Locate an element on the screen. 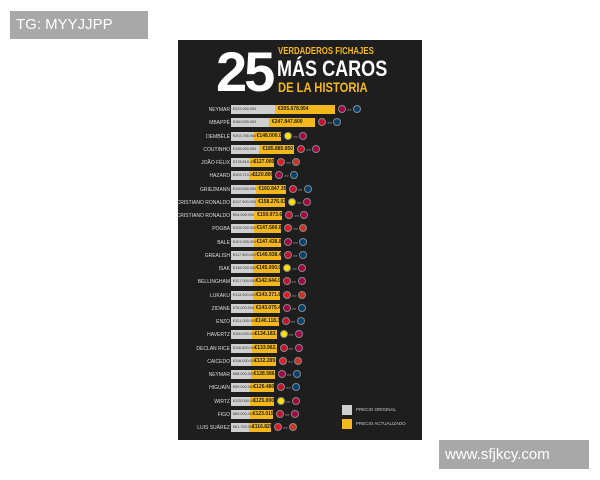 This screenshot has width=600, height=480. table-row: DEMBÉLÉ €203.785.960 €148.000.000 >> is located at coordinates (300, 136).